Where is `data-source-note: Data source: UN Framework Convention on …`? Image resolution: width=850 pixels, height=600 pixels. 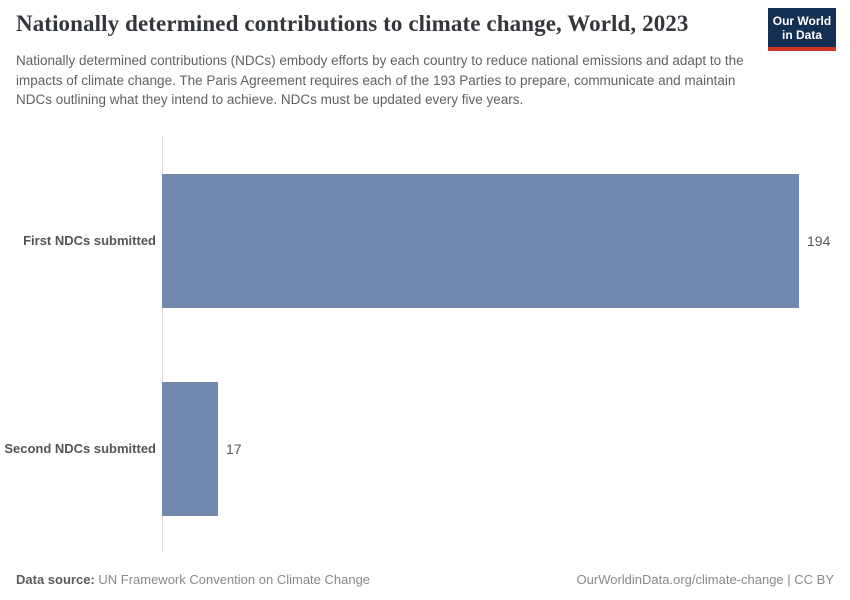
data-source-note: Data source: UN Framework Convention on … is located at coordinates (193, 579).